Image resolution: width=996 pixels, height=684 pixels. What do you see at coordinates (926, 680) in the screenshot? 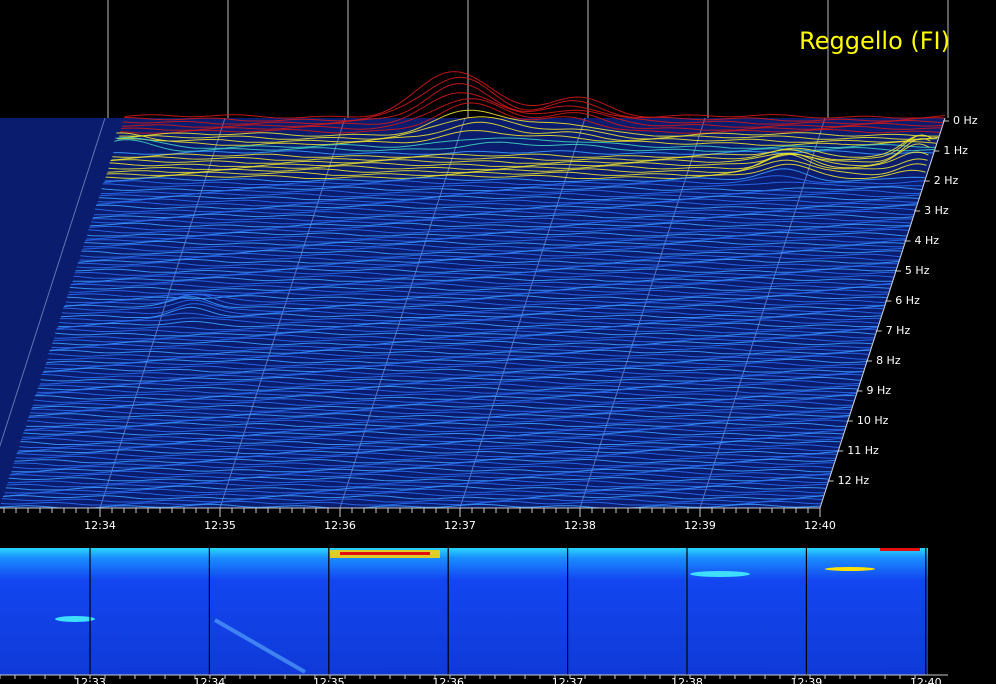
I see `spectrogram-time-label: 12:40` at bounding box center [926, 680].